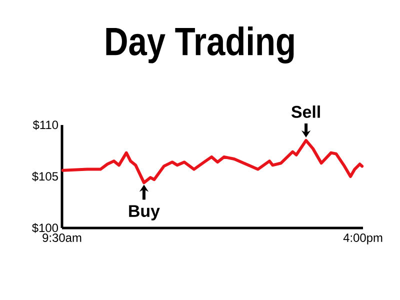  I want to click on line-series, so click(212, 161).